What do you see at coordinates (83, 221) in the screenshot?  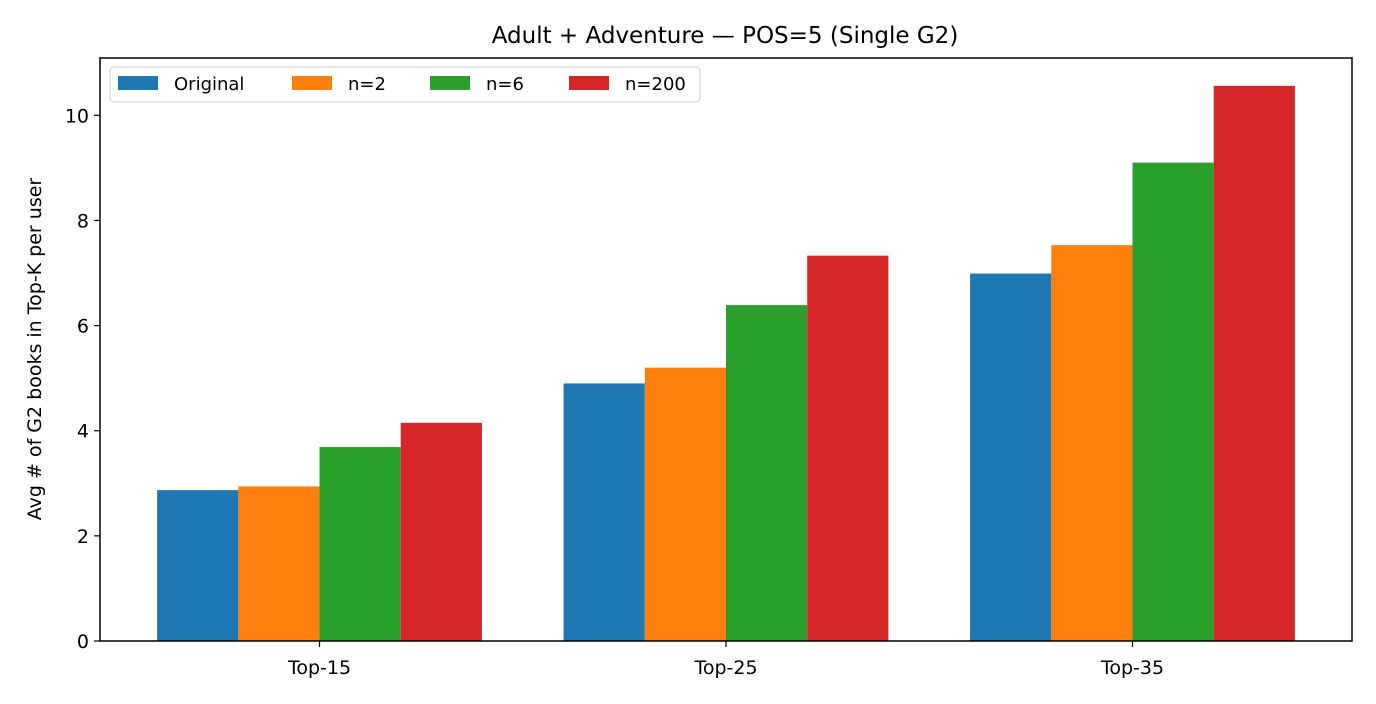 I see `y-tick-label: 8` at bounding box center [83, 221].